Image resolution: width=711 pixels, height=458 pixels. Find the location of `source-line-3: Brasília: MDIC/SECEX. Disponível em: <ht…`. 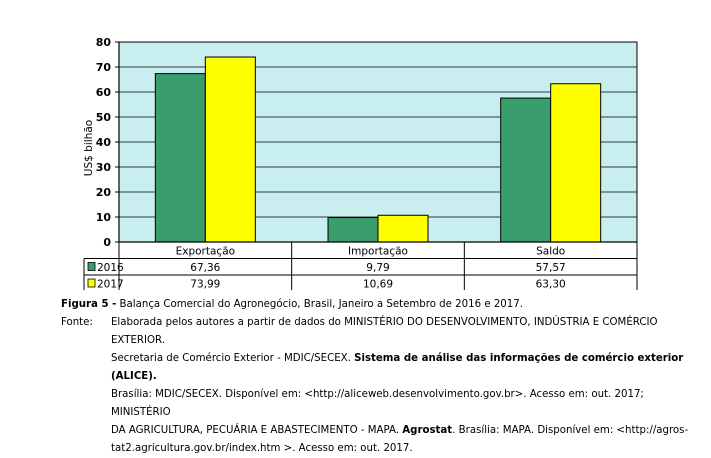

source-line-3: Brasília: MDIC/SECEX. Disponível em: <ht… is located at coordinates (377, 403).